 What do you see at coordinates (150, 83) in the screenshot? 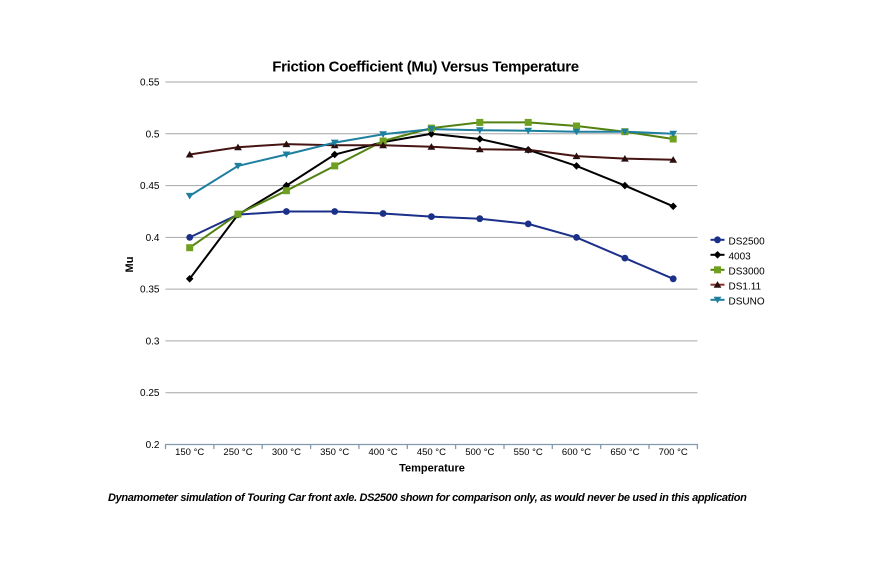
I see `svg-text: 0.55` at bounding box center [150, 83].